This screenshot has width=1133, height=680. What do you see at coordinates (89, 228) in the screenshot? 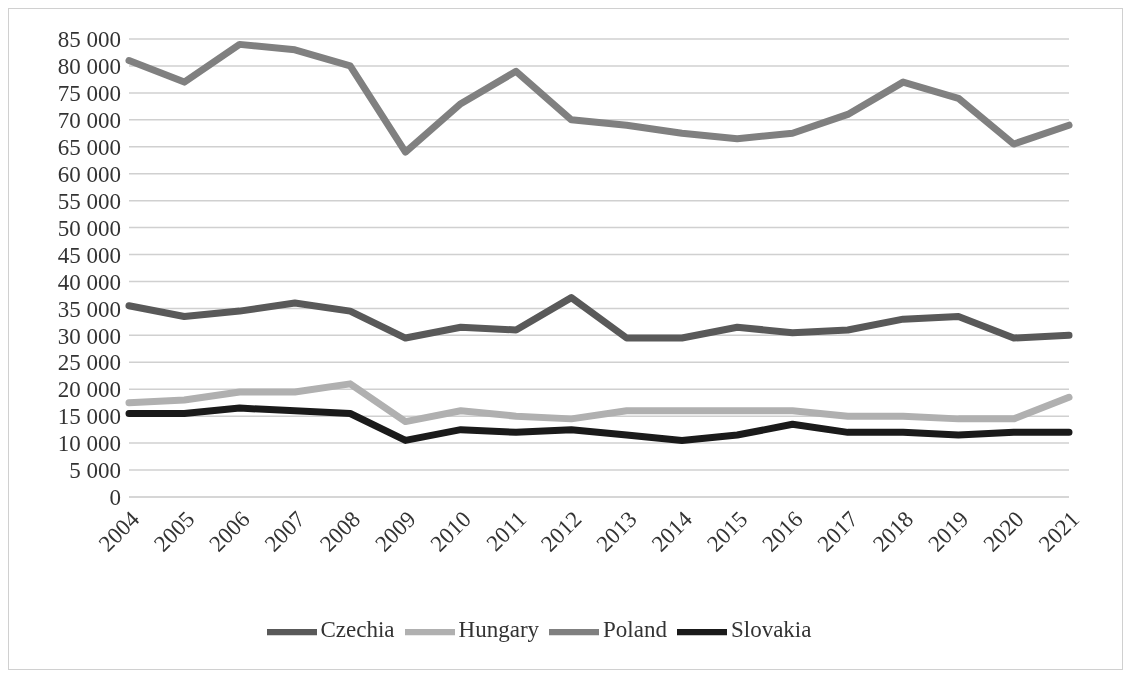
I see `y-tick-label: 50 000` at bounding box center [89, 228].